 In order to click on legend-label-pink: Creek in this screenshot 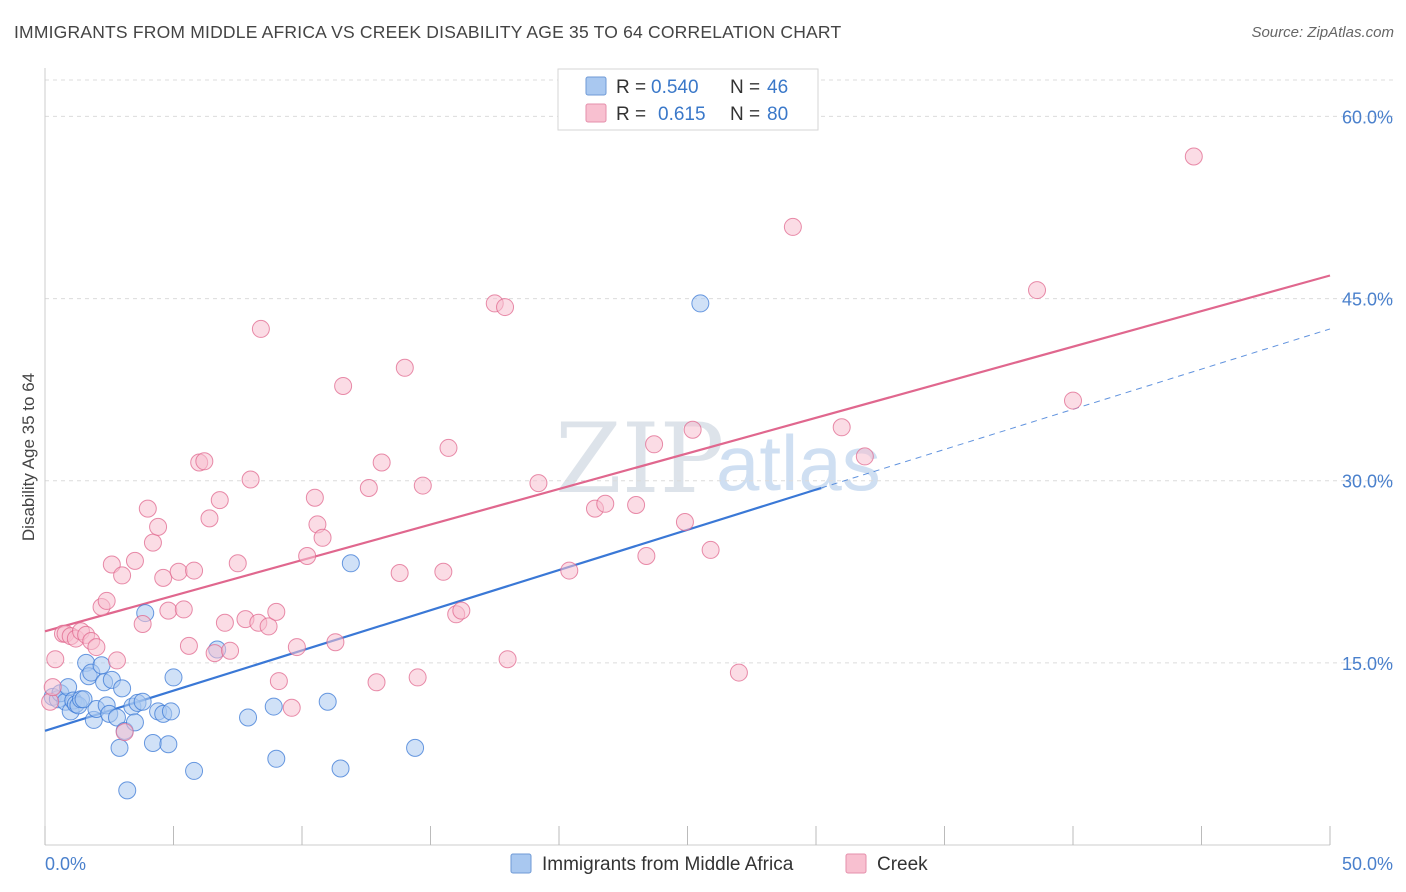, I will do `click(902, 864)`.